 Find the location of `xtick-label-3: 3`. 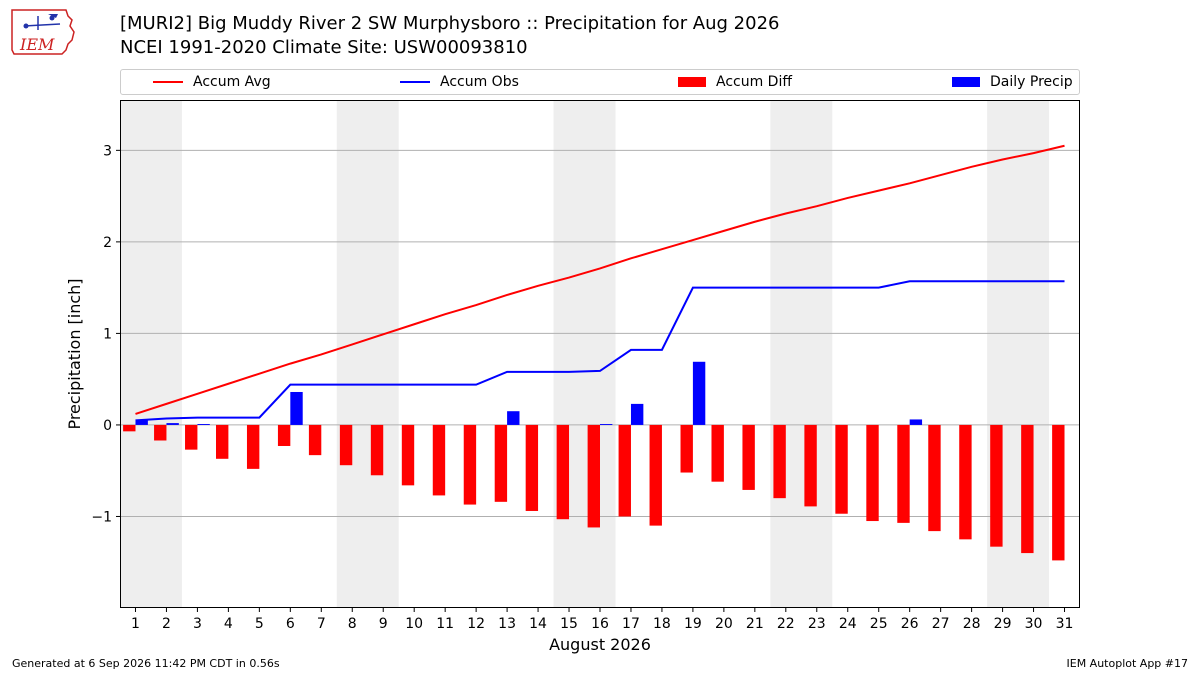

xtick-label-3: 3 is located at coordinates (197, 624).